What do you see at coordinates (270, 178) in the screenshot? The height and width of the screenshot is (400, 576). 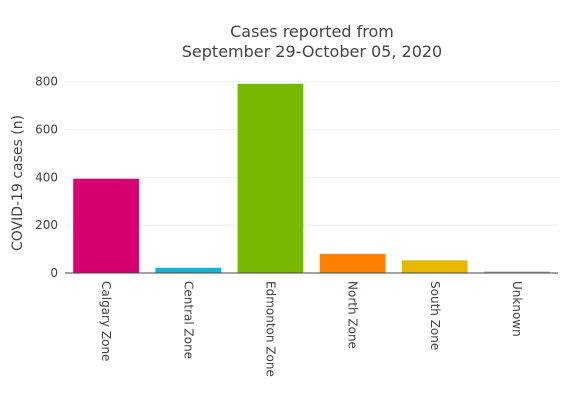 I see `bar-edmonton-zone` at bounding box center [270, 178].